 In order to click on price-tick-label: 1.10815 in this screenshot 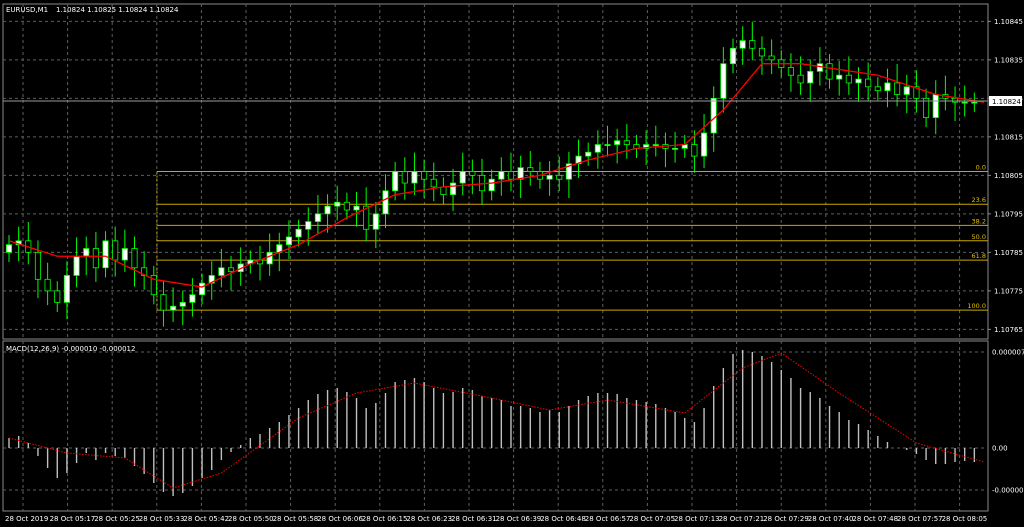, I will do `click(1008, 137)`.